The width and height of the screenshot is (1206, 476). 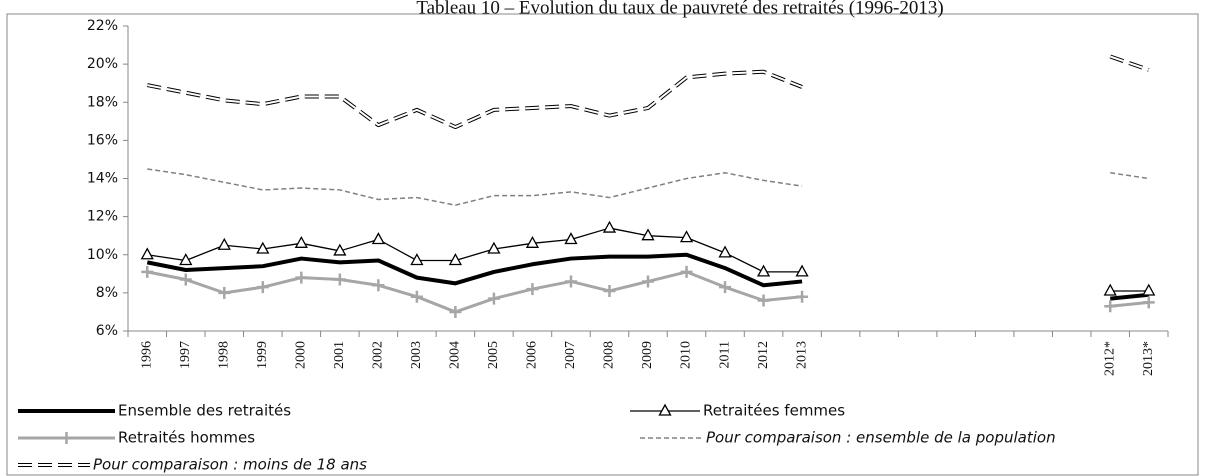 What do you see at coordinates (378, 355) in the screenshot?
I see `x-tick-label: 2002` at bounding box center [378, 355].